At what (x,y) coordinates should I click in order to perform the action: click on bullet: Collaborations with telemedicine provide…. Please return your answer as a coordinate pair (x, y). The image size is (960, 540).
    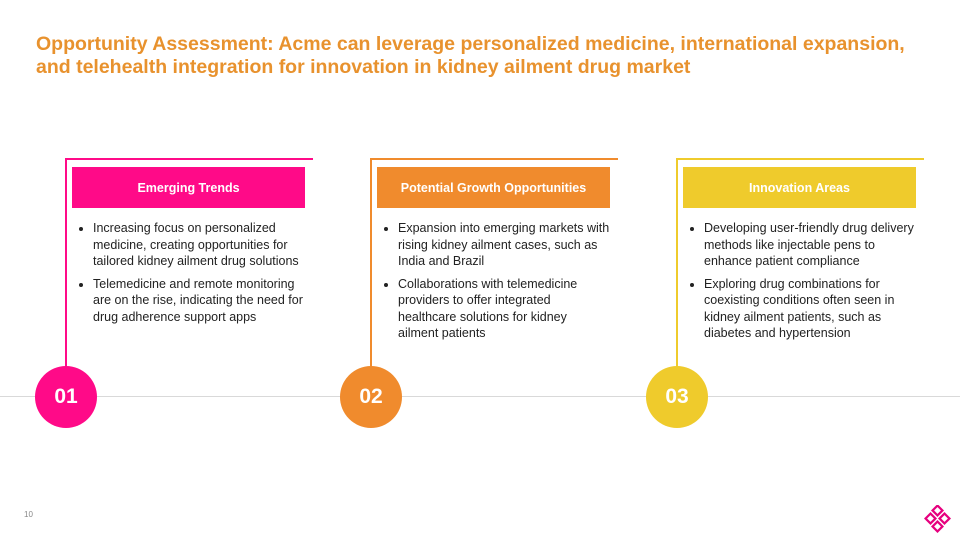
    Looking at the image, I should click on (504, 309).